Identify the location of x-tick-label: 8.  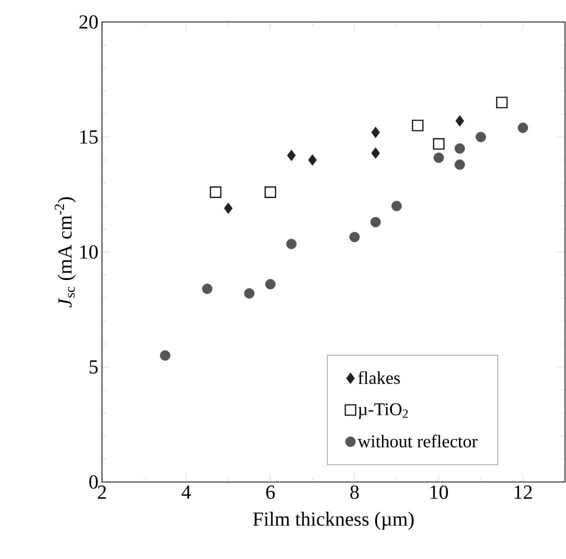
(354, 492).